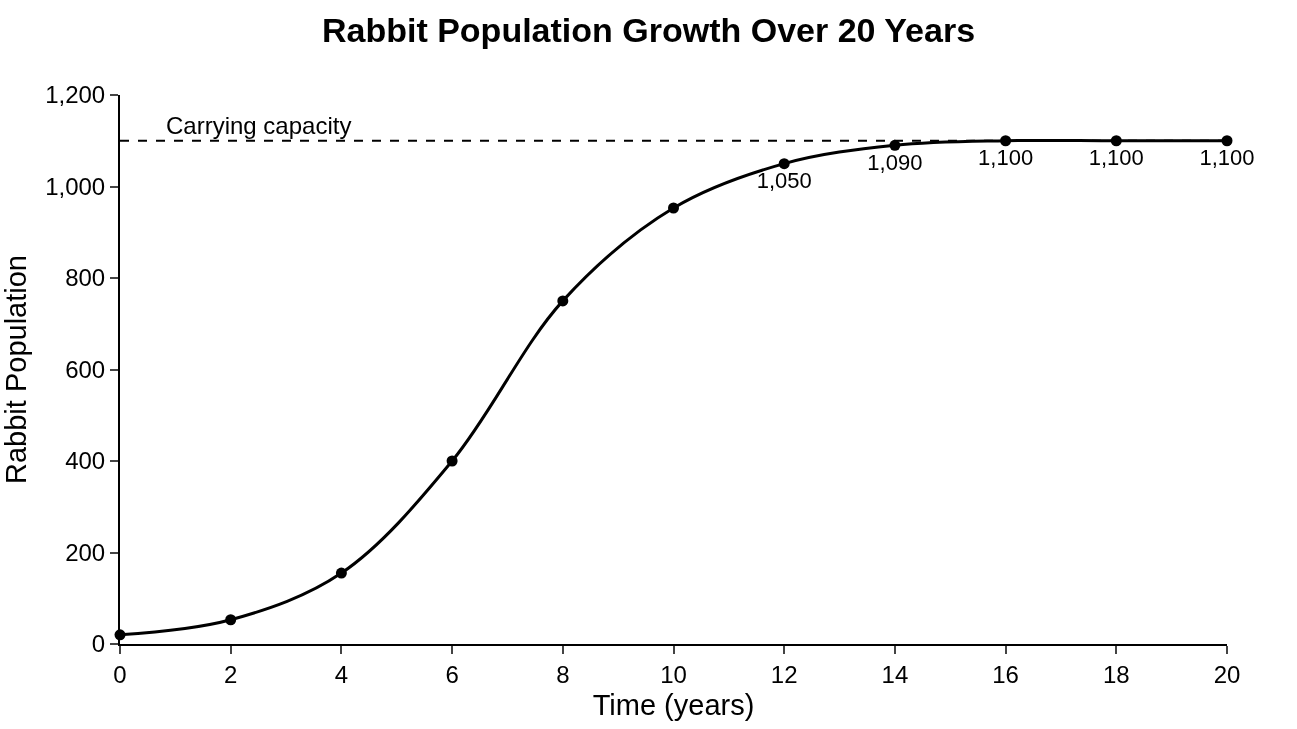 The width and height of the screenshot is (1297, 729). What do you see at coordinates (75, 95) in the screenshot?
I see `y-tick-label: 1,200` at bounding box center [75, 95].